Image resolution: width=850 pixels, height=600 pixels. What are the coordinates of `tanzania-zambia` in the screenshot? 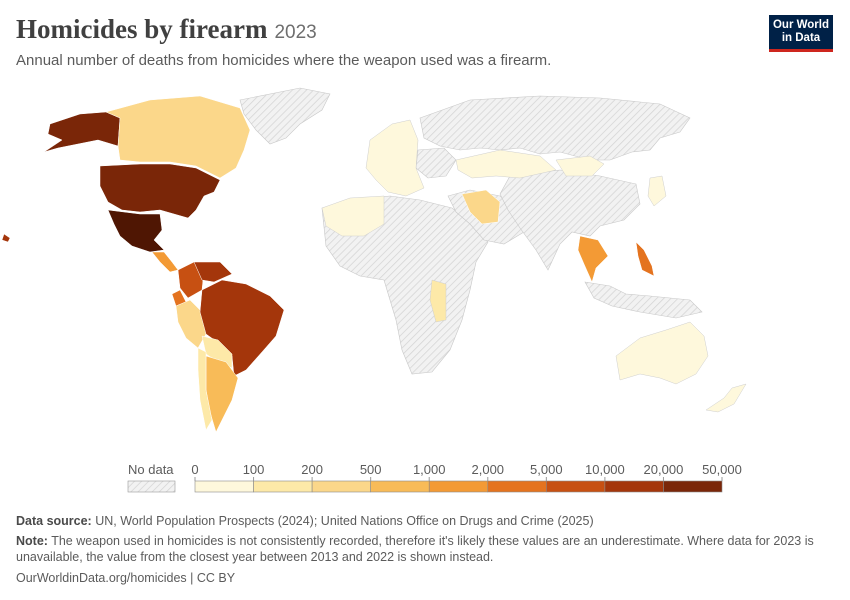 It's located at (438, 301).